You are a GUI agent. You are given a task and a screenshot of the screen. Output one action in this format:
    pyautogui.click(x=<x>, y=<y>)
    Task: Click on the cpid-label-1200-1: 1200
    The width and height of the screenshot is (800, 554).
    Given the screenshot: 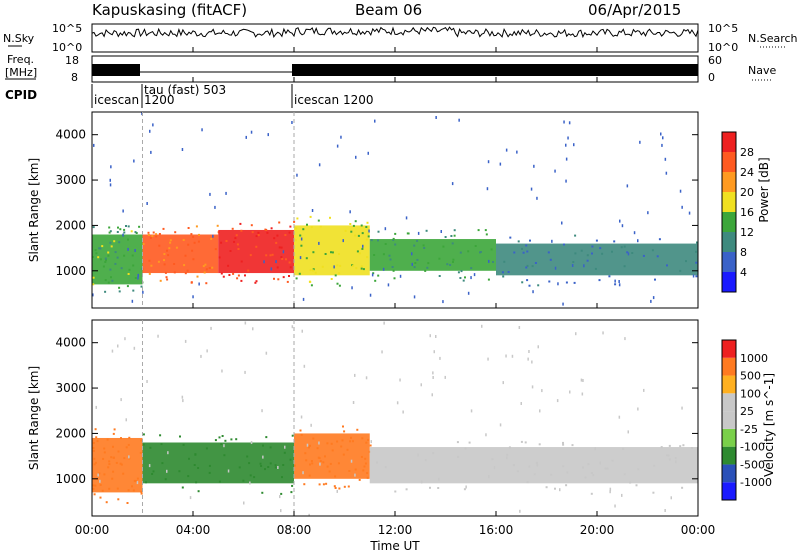 What is the action you would take?
    pyautogui.click(x=159, y=100)
    